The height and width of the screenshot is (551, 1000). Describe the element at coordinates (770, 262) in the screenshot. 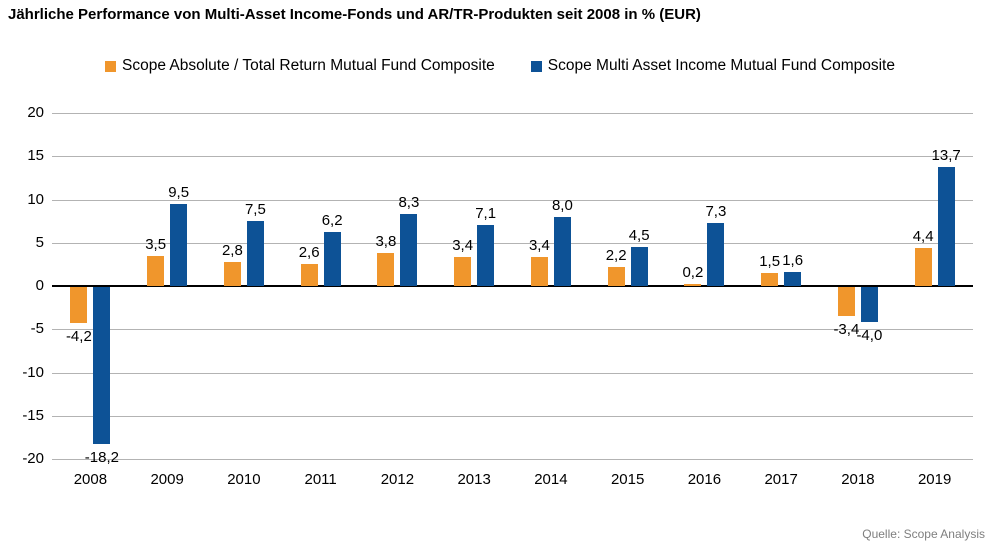

I see `bar-label-artr-2017: 1,5` at that location.